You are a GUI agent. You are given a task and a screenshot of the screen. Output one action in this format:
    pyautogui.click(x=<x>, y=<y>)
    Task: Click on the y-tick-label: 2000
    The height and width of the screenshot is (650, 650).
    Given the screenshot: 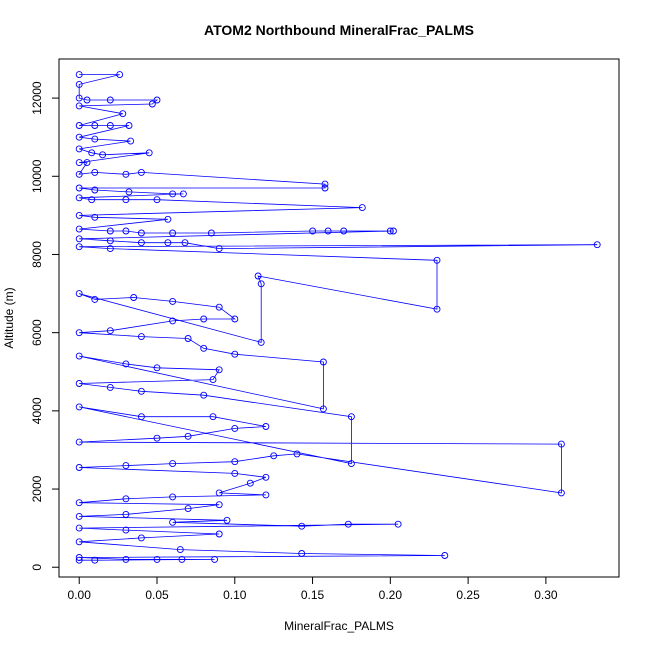 What is the action you would take?
    pyautogui.click(x=37, y=488)
    